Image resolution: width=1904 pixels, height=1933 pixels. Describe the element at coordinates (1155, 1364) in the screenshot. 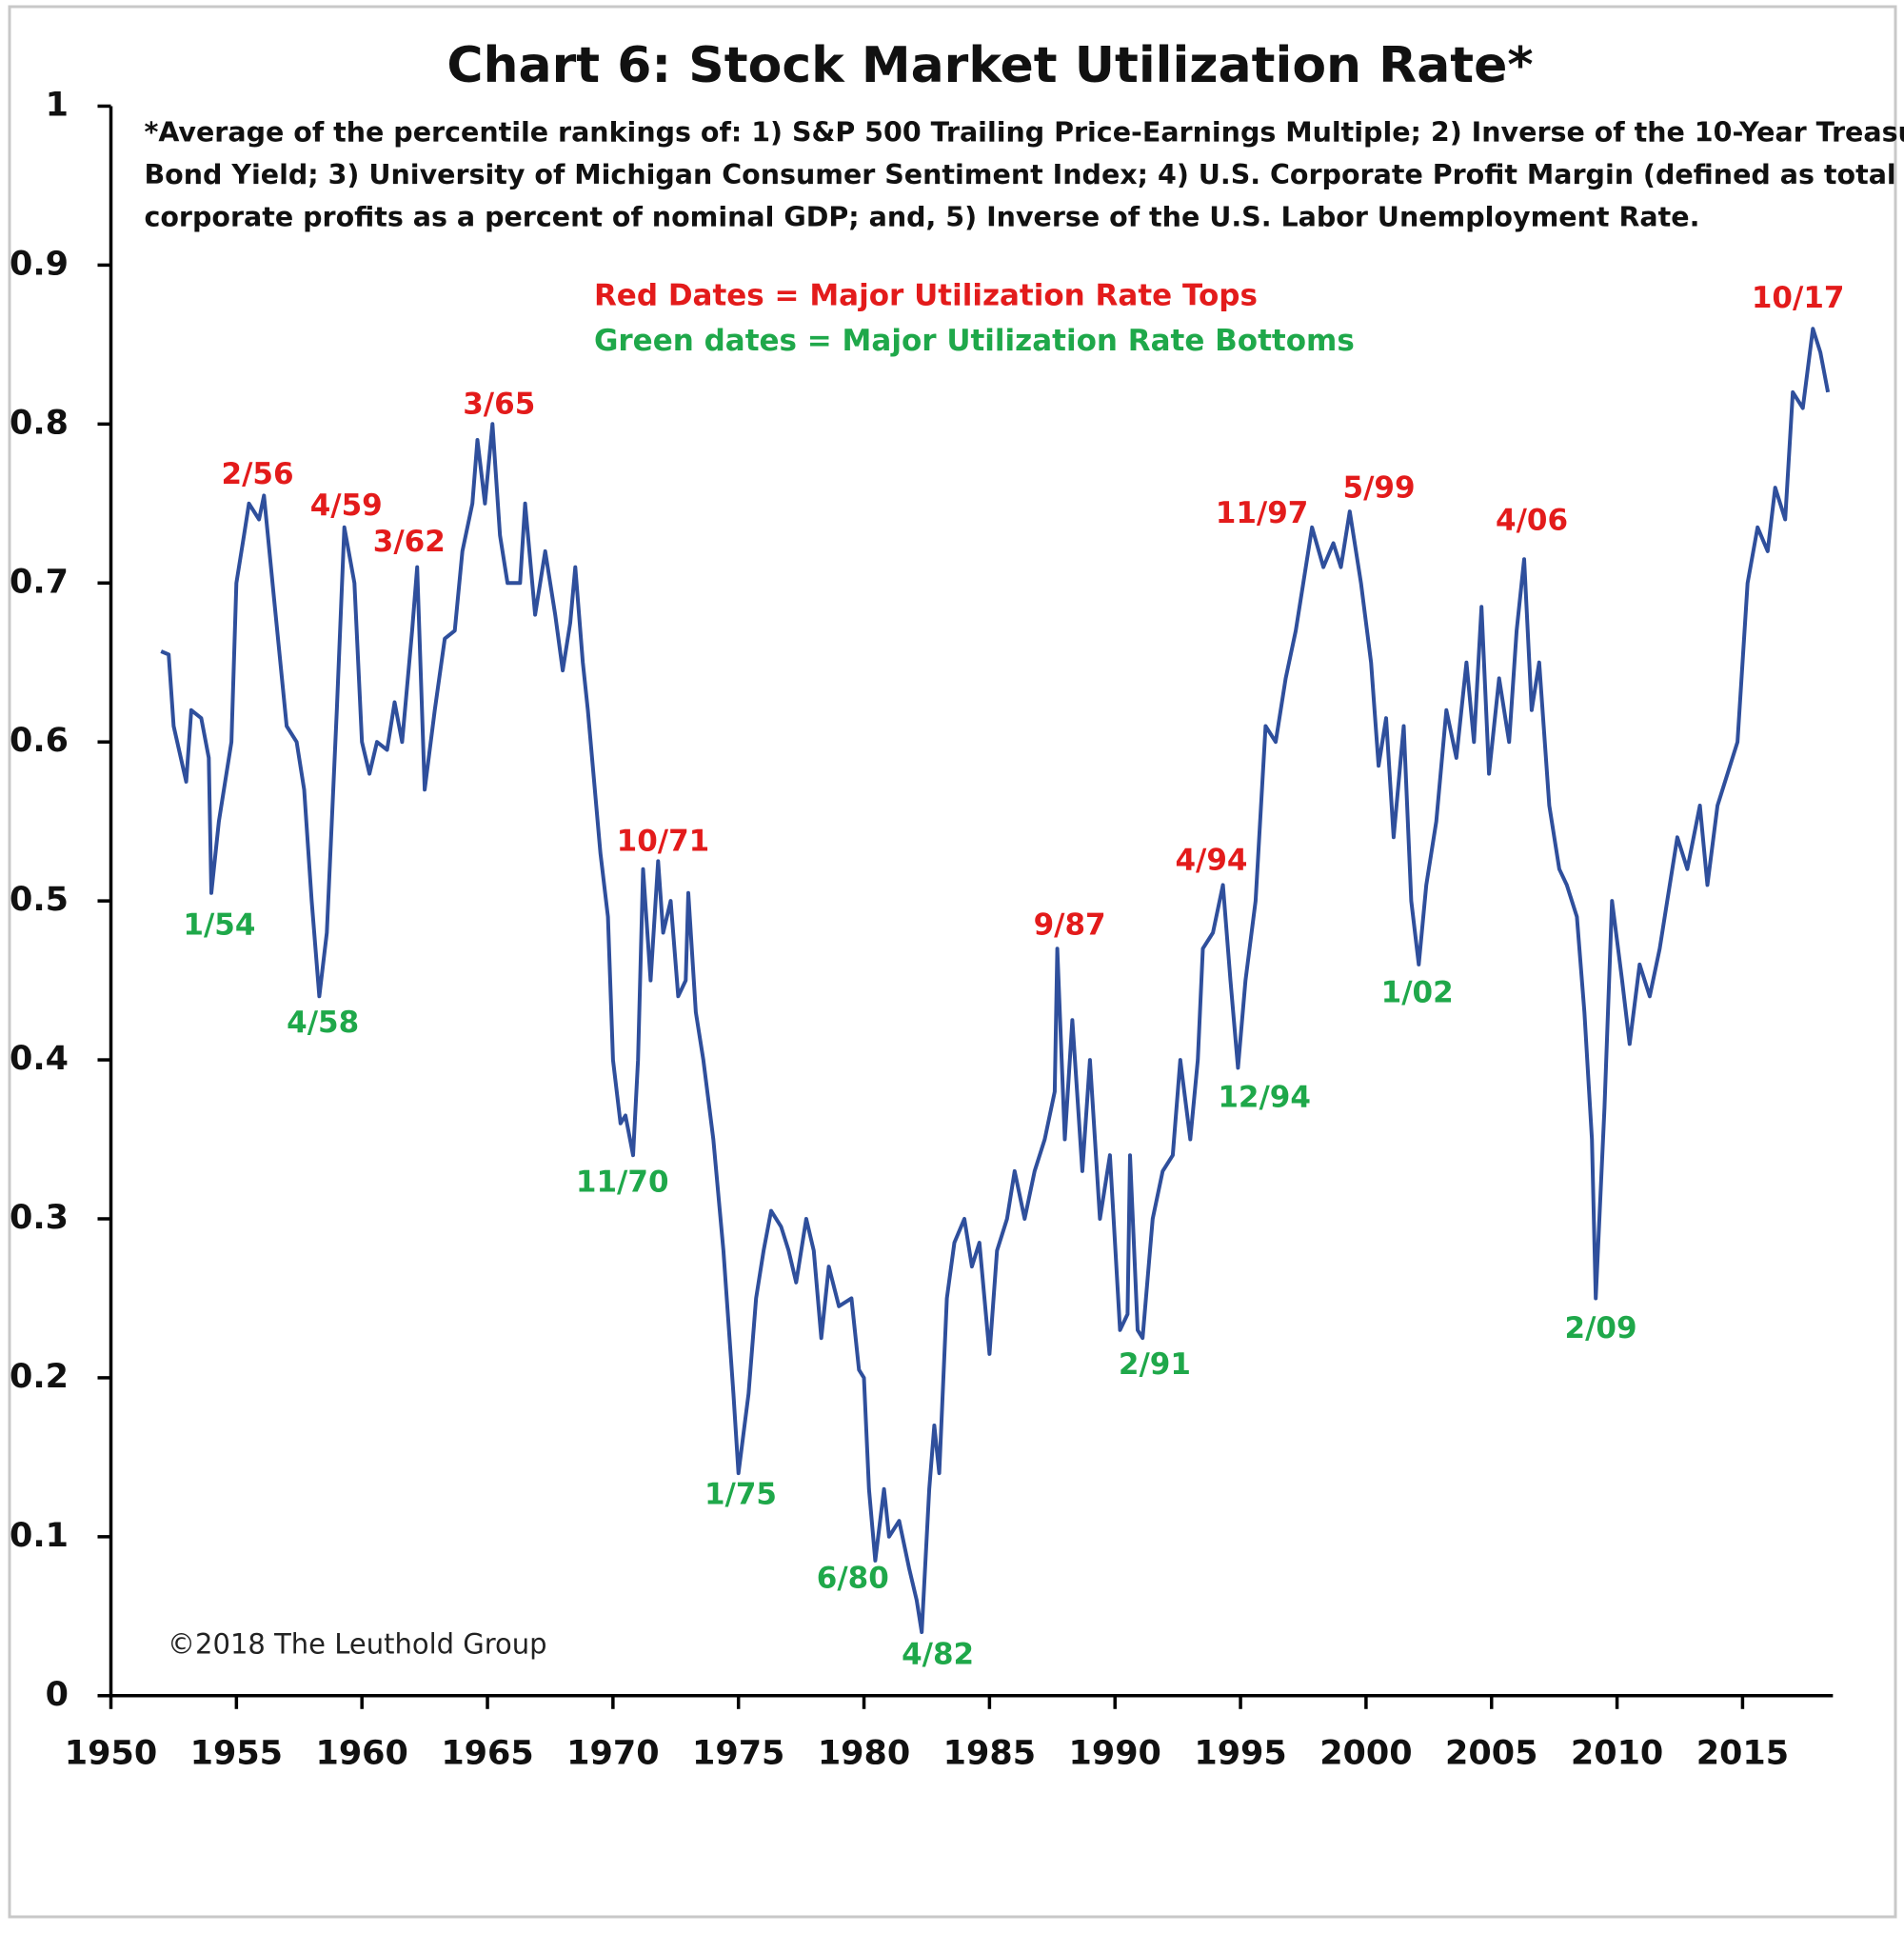

I see `annotation: 2/91` at that location.